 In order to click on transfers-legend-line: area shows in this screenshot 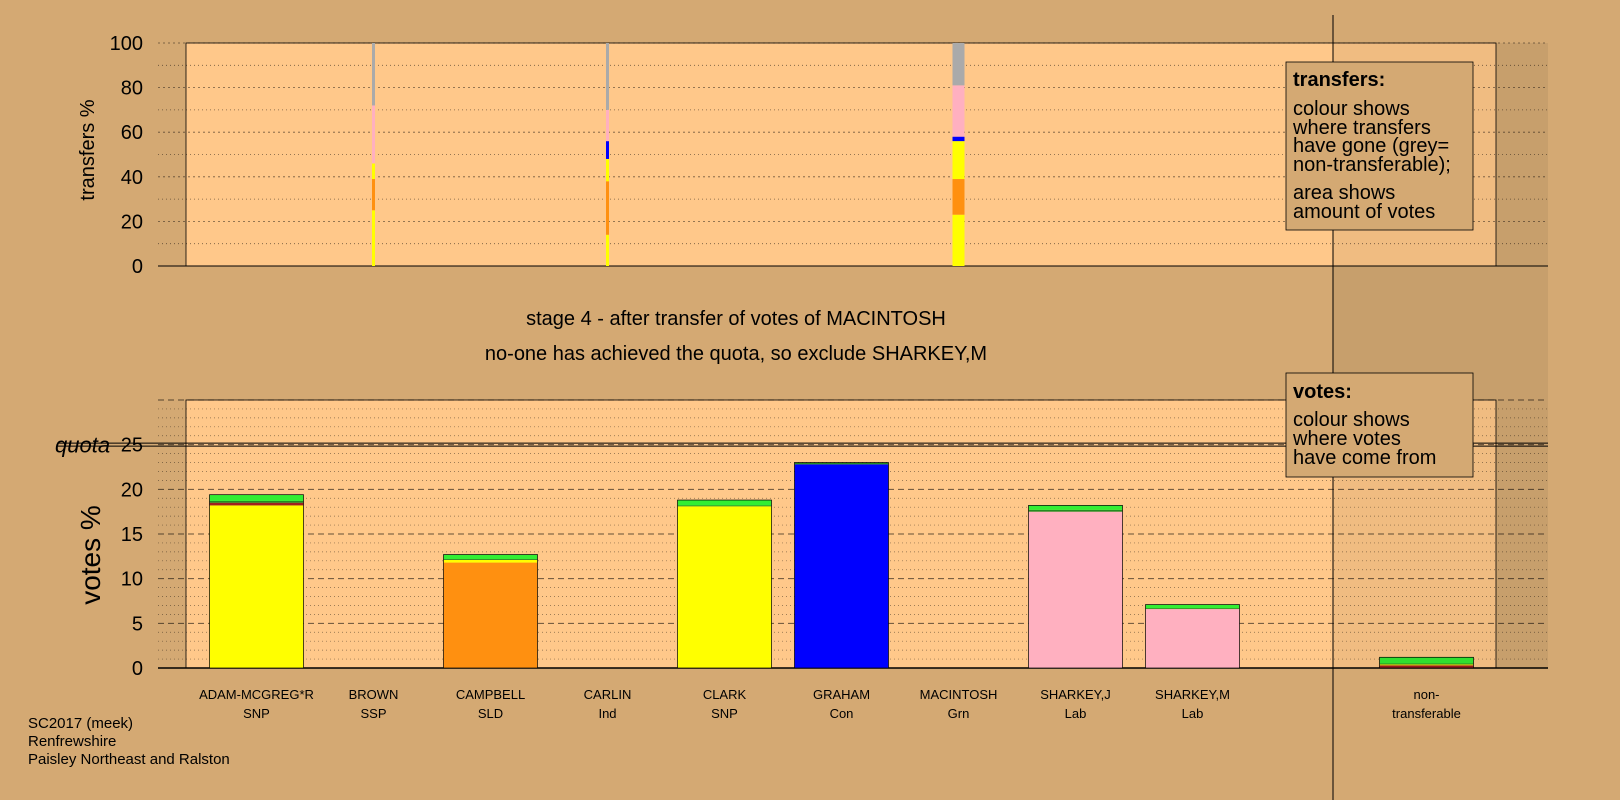, I will do `click(1344, 193)`.